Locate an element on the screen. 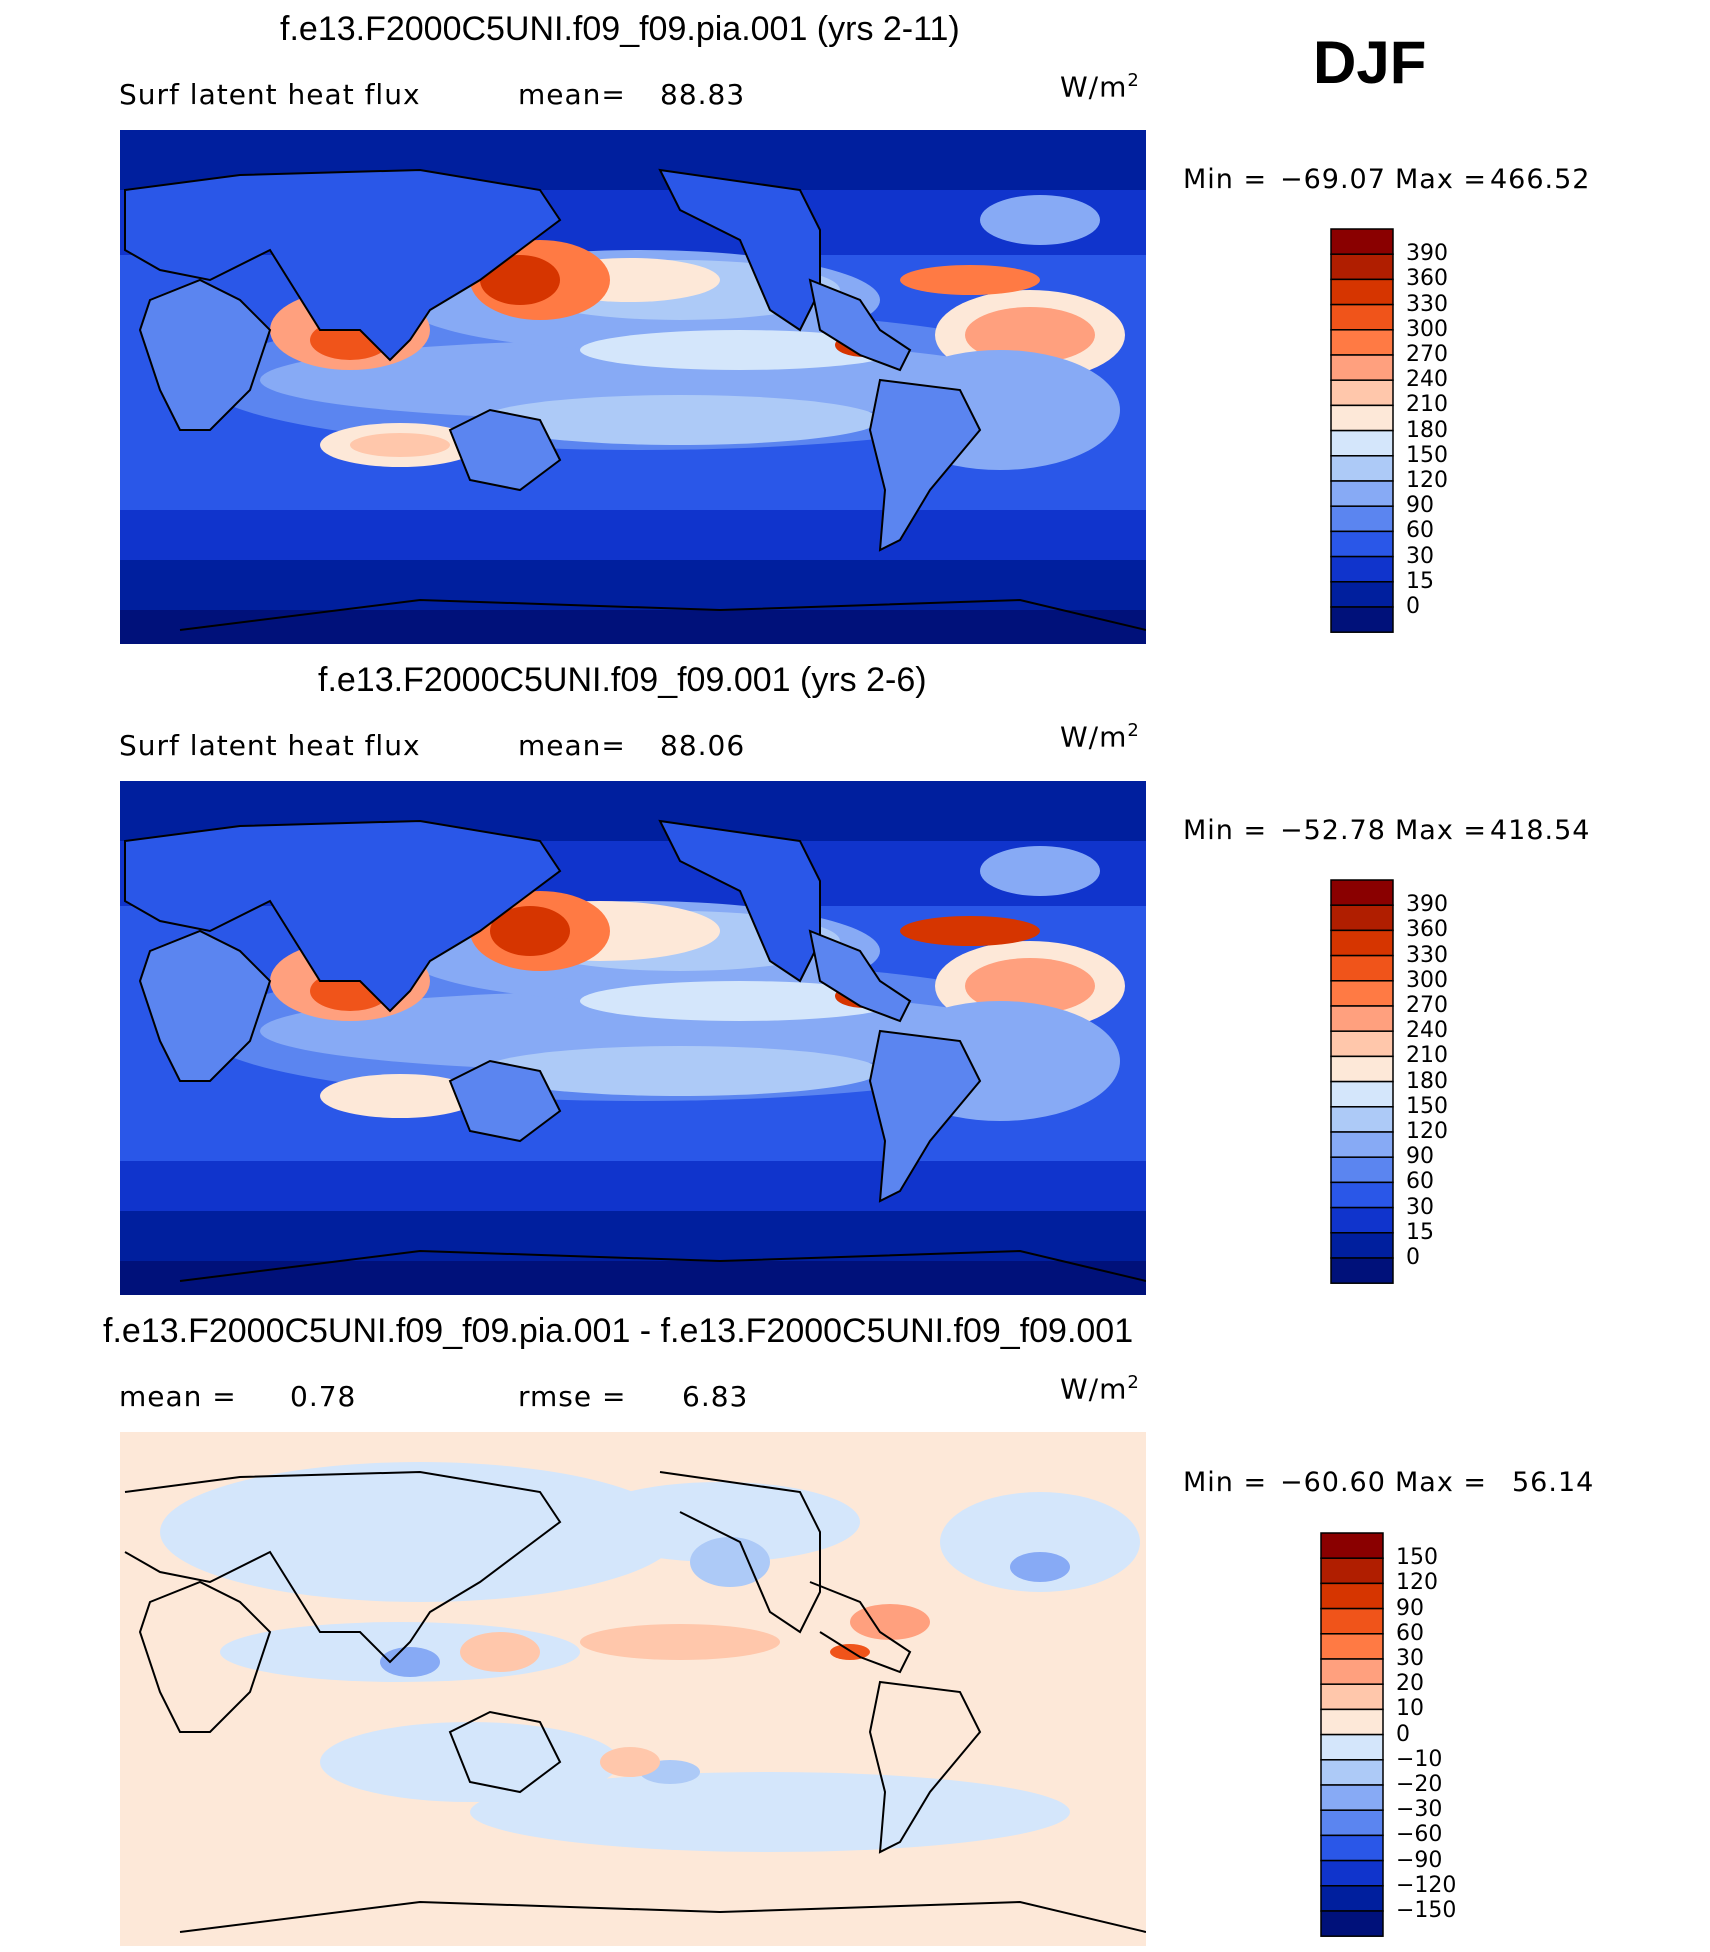 The height and width of the screenshot is (1952, 1710). season-label: DJF is located at coordinates (1370, 62).